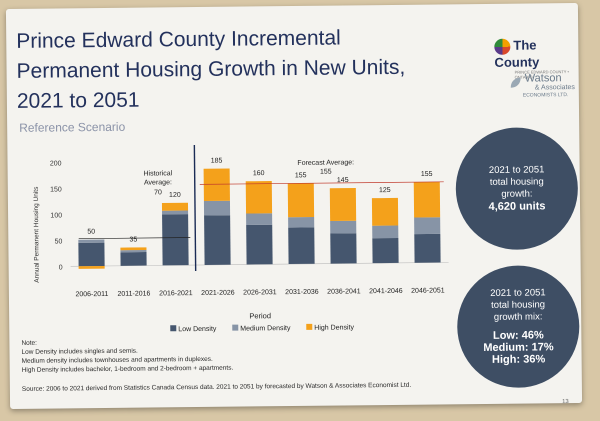  Describe the element at coordinates (175, 195) in the screenshot. I see `bar-total-label: 120` at that location.